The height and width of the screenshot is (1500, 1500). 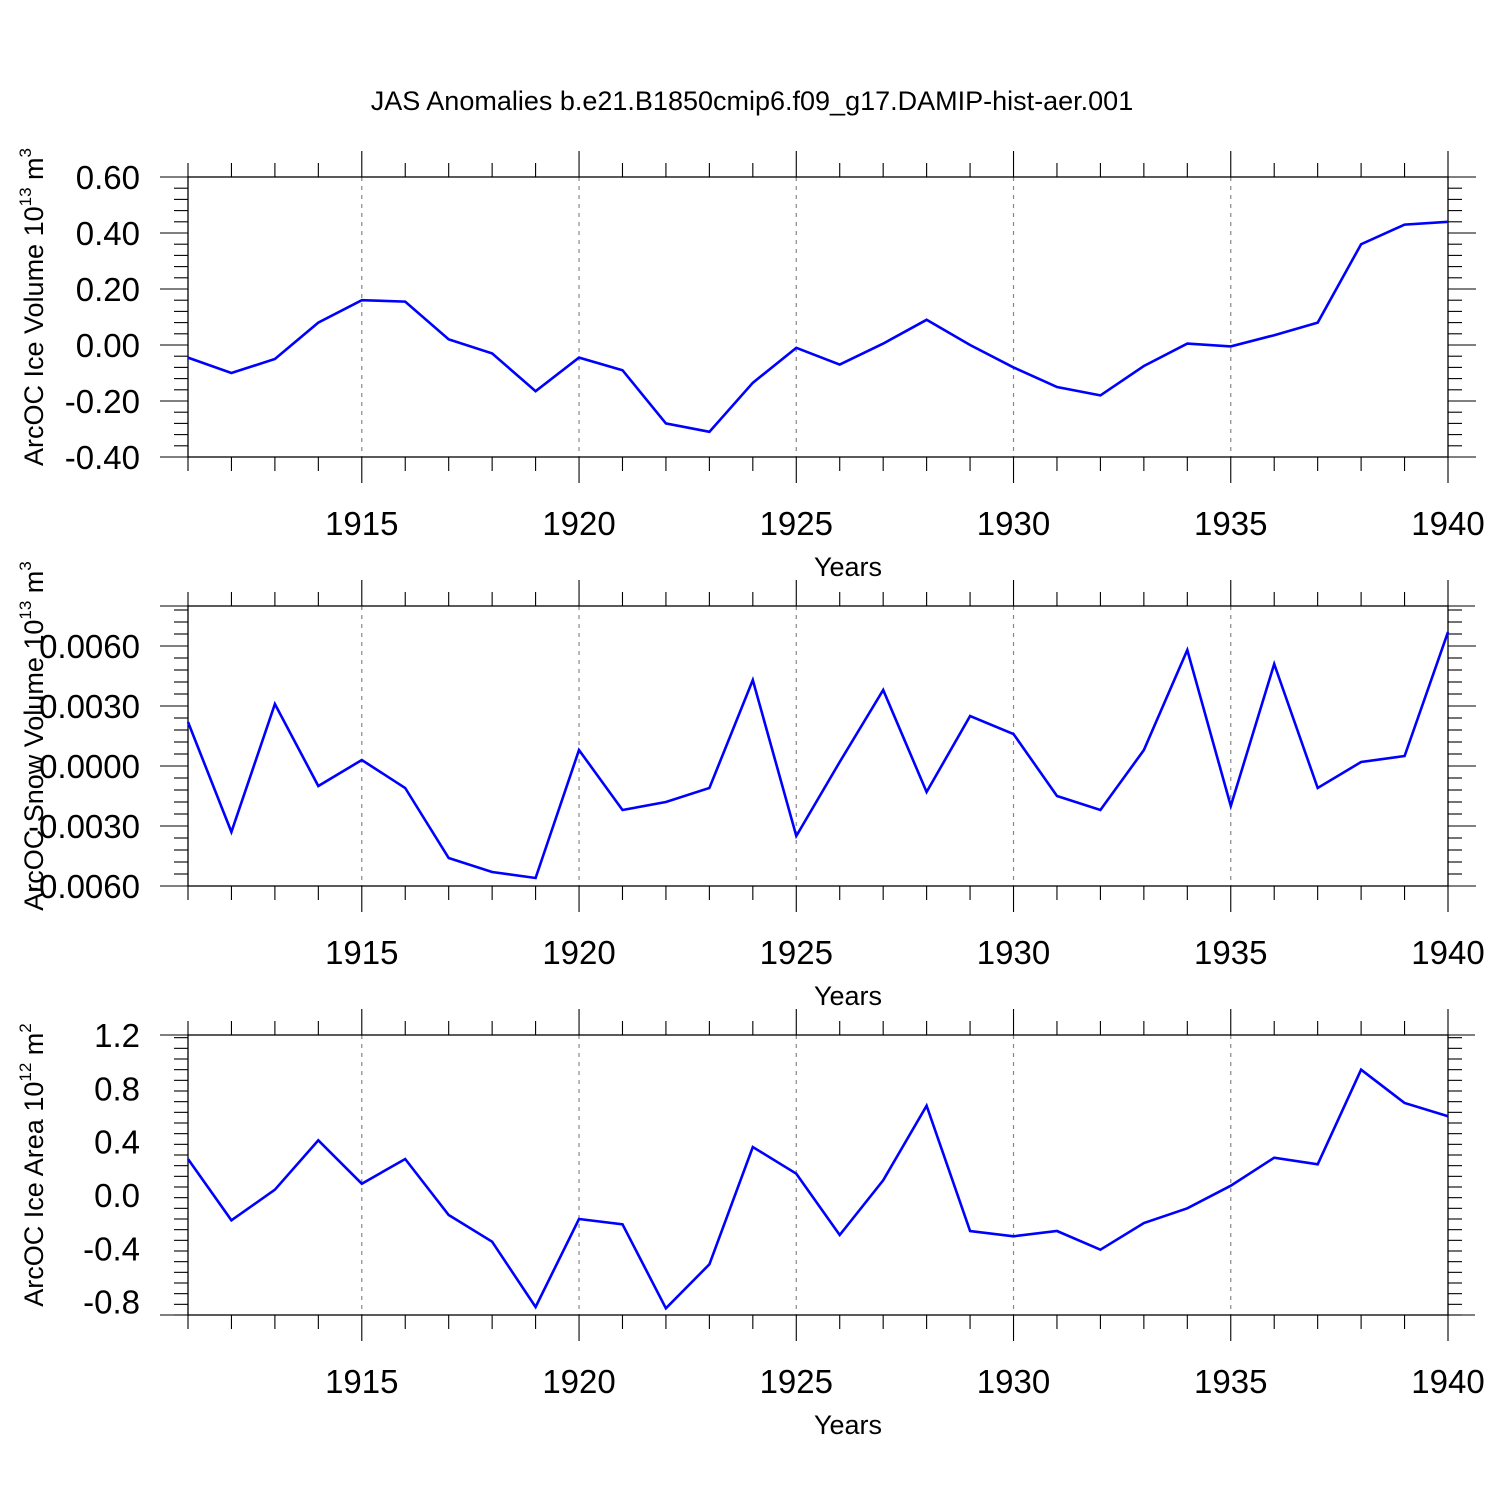 What do you see at coordinates (89, 646) in the screenshot?
I see `y-tick-label: 0.0060` at bounding box center [89, 646].